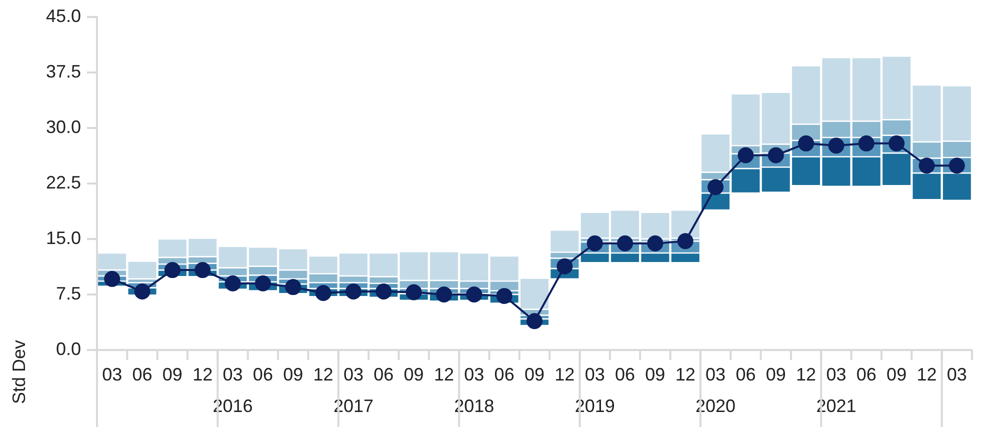 Image resolution: width=984 pixels, height=427 pixels. What do you see at coordinates (18, 372) in the screenshot?
I see `y-axis-title: Std Dev` at bounding box center [18, 372].